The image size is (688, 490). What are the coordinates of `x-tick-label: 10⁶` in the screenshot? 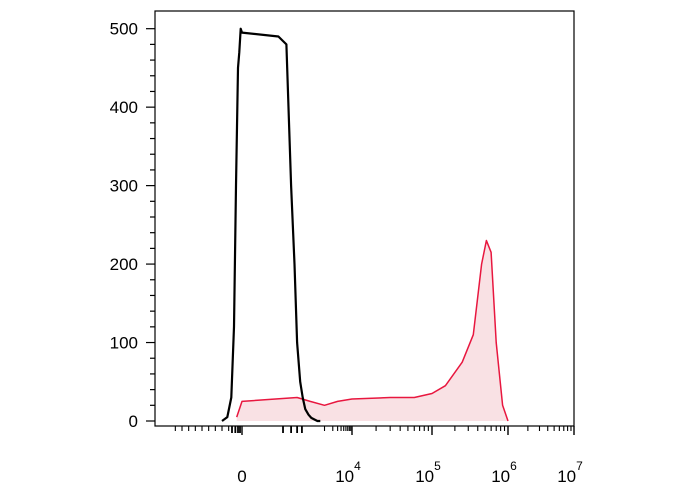 It's located at (504, 472).